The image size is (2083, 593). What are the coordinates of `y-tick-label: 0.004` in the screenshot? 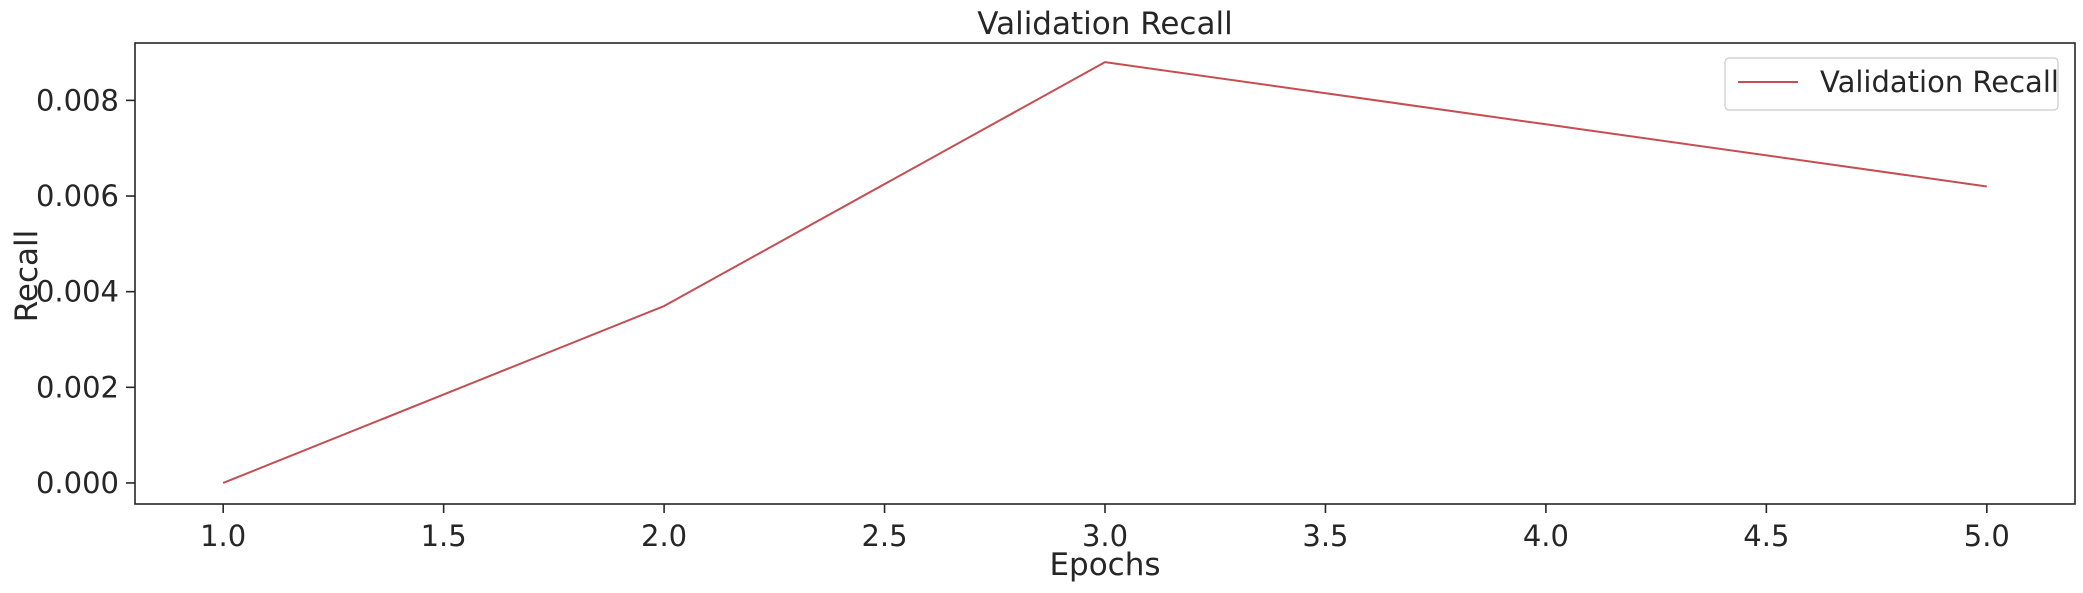 It's located at (77, 292).